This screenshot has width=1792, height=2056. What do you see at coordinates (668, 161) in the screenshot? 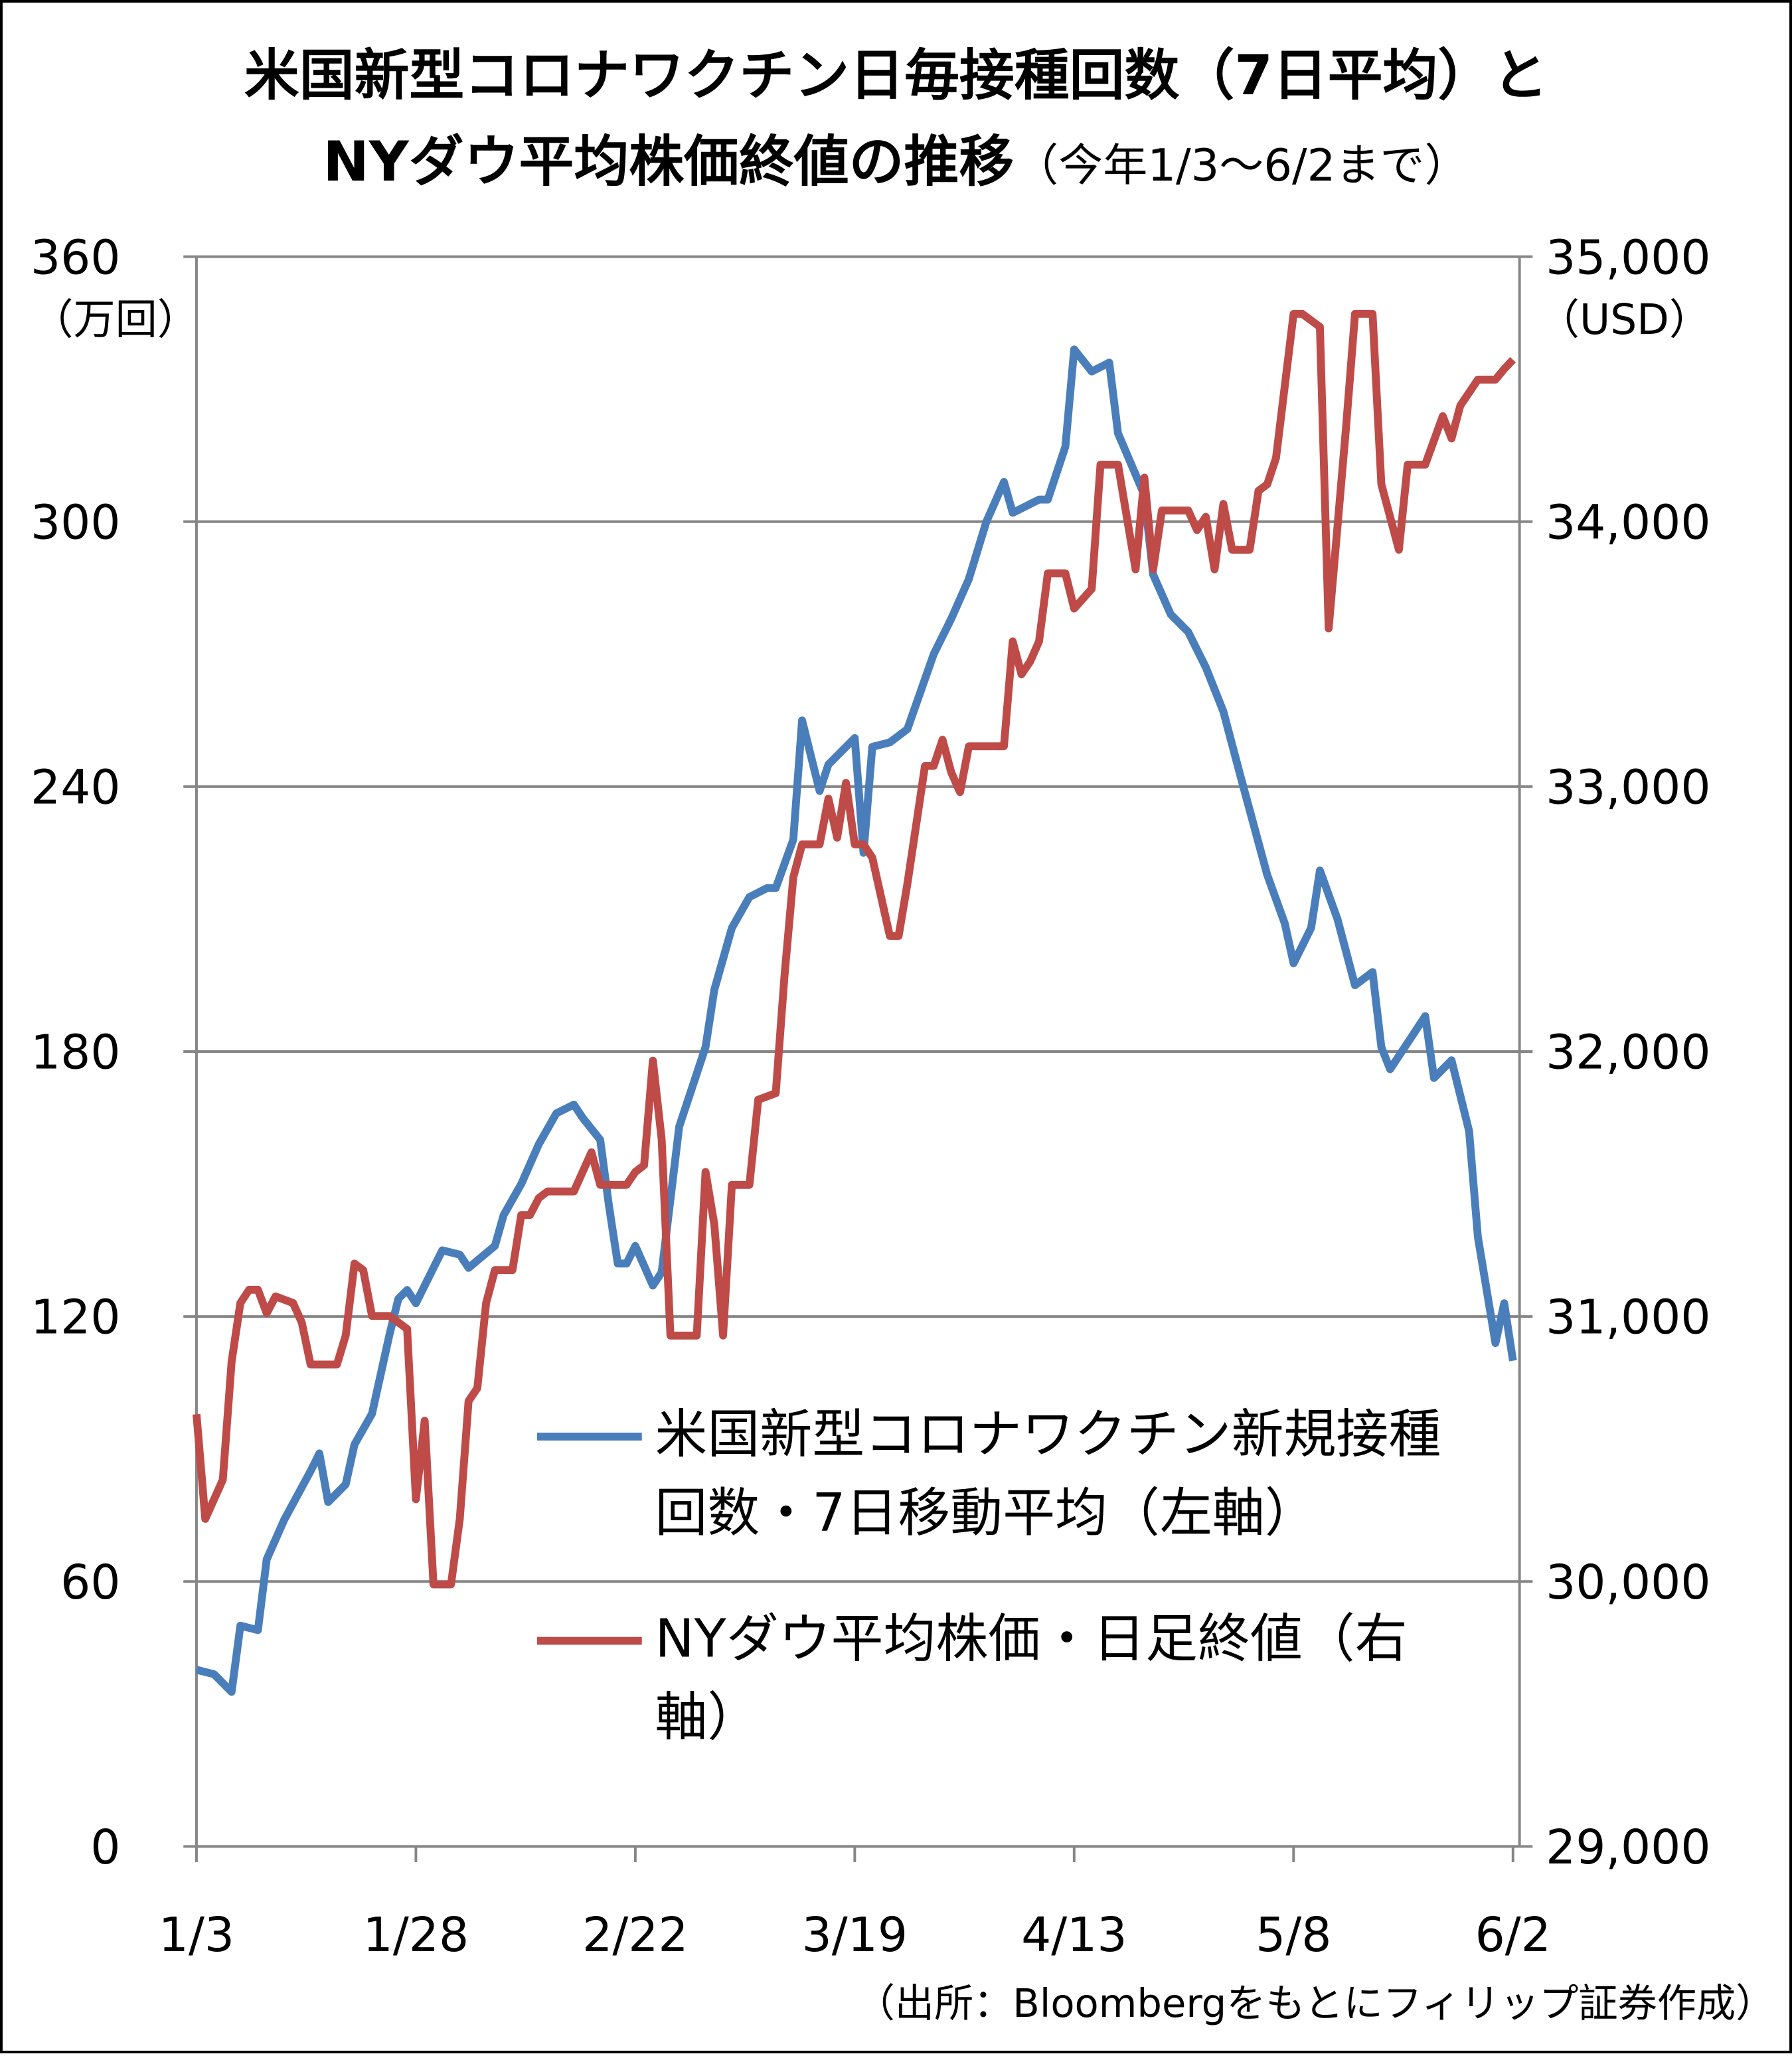
I see `chart-title-line: NYダウ平均株価終値の推移` at bounding box center [668, 161].